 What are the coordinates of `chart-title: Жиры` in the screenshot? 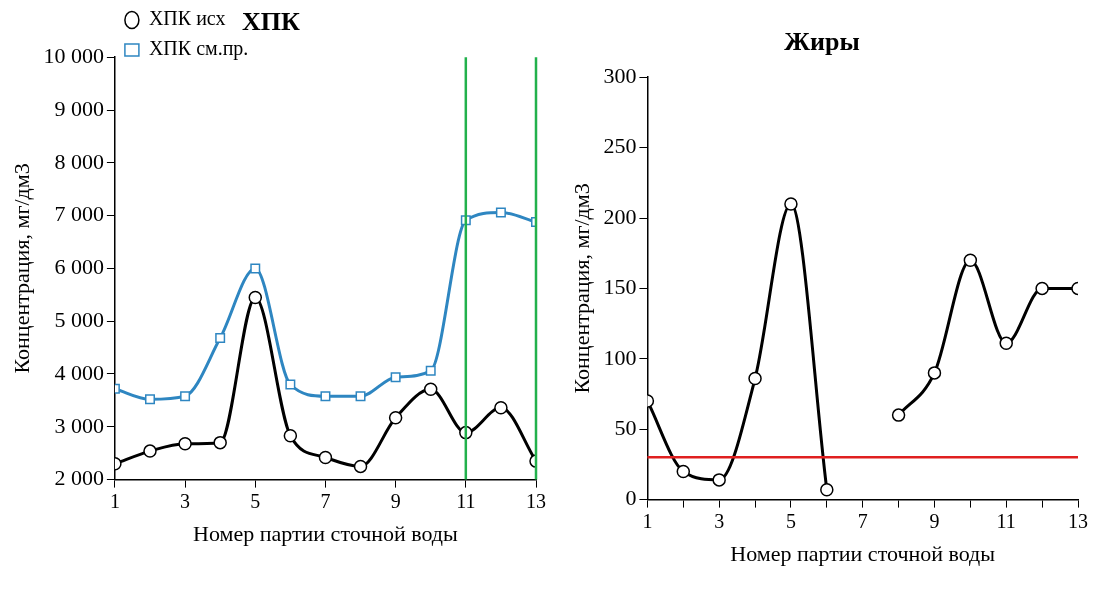 It's located at (822, 42).